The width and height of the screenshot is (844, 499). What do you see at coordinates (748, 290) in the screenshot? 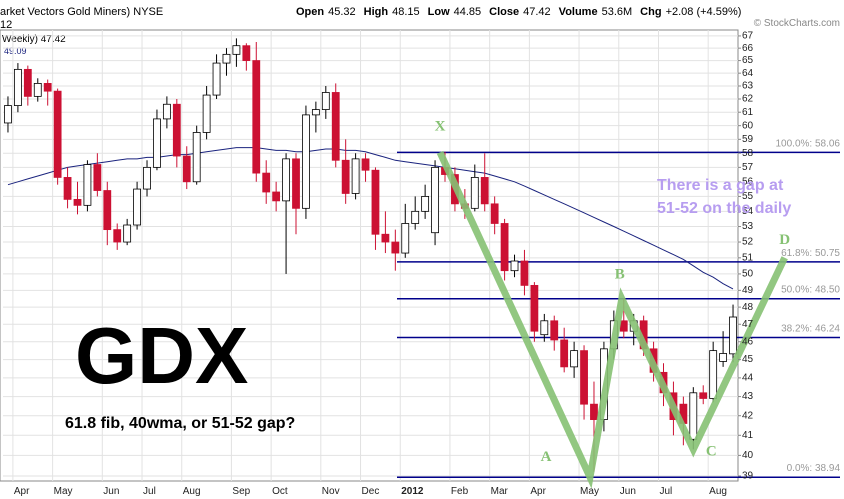
I see `y-tick-label: 49` at bounding box center [748, 290].